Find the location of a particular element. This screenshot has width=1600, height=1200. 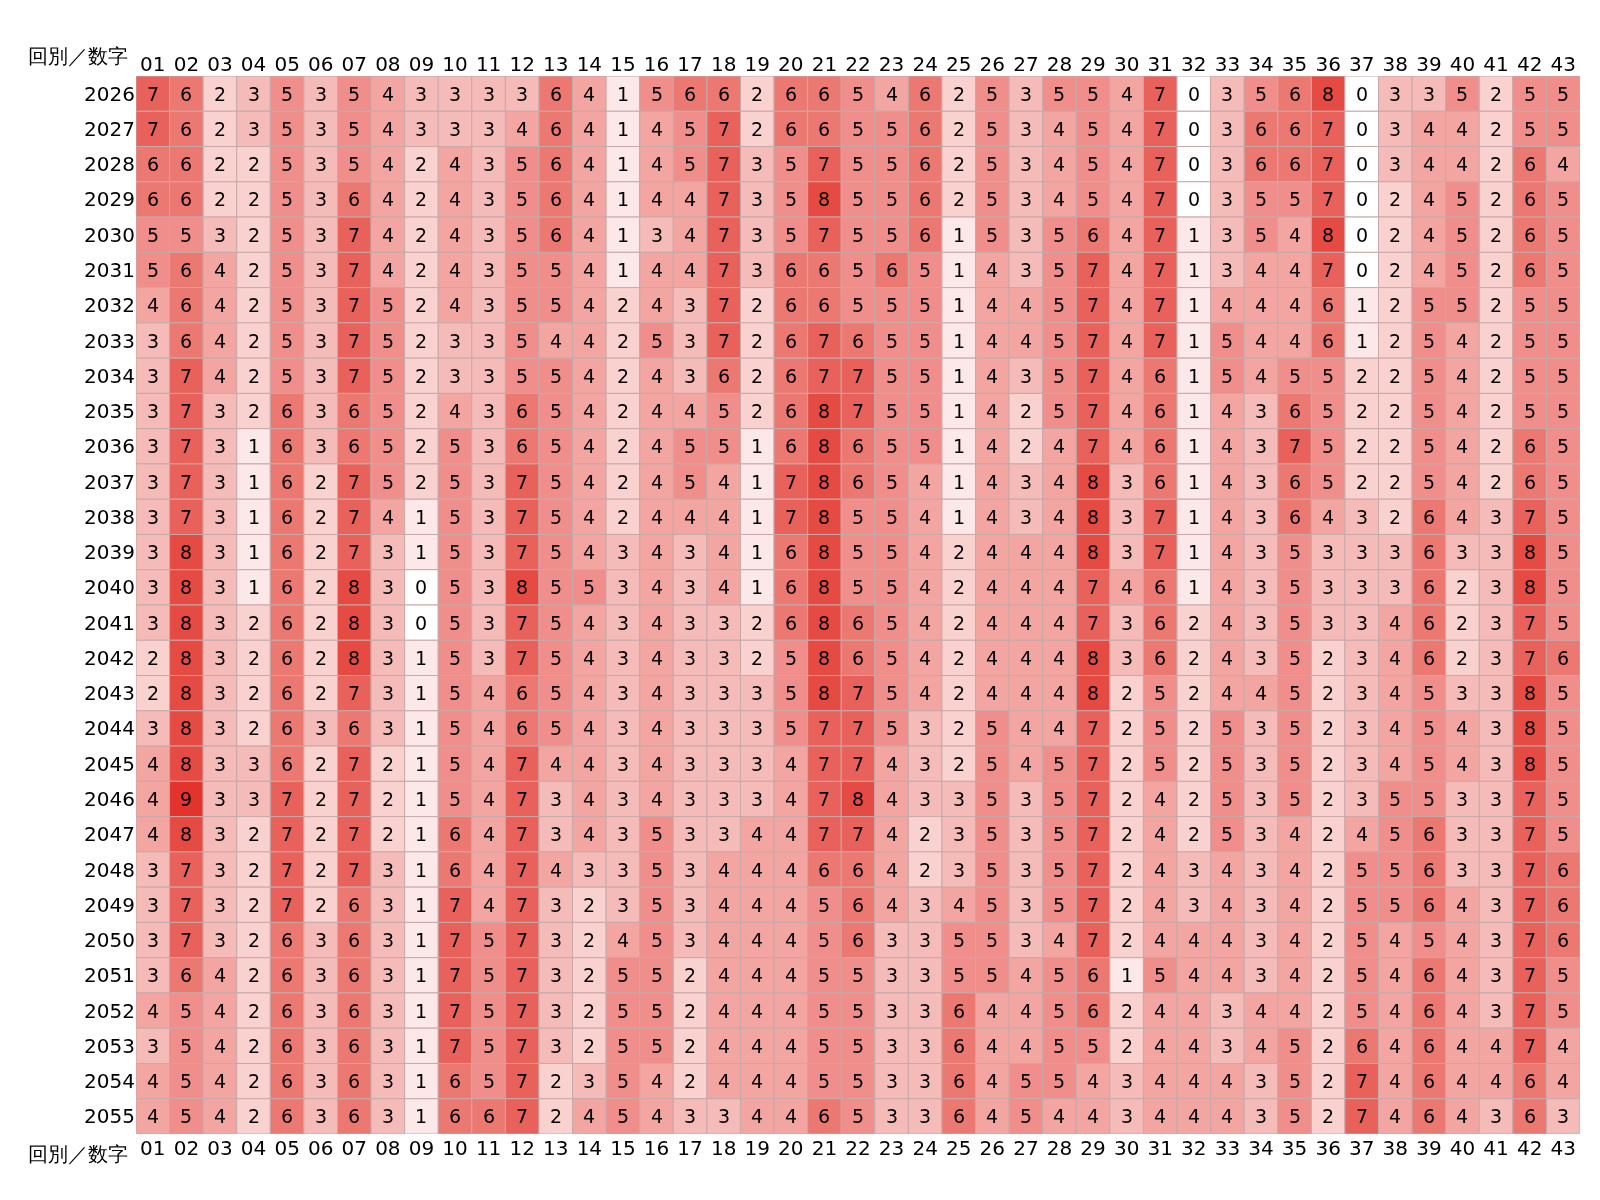

data-label: 1 is located at coordinates (959, 305).